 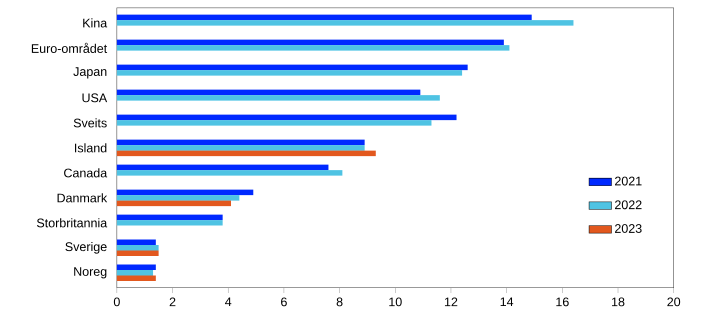 What do you see at coordinates (339, 301) in the screenshot?
I see `x-tick-label: 8` at bounding box center [339, 301].